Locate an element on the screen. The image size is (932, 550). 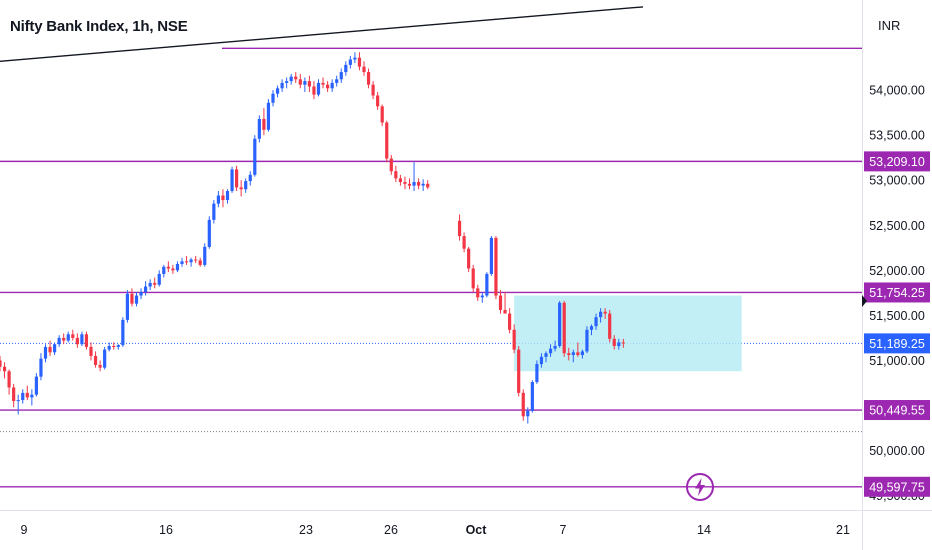
x-tick-label: 23 is located at coordinates (306, 530).